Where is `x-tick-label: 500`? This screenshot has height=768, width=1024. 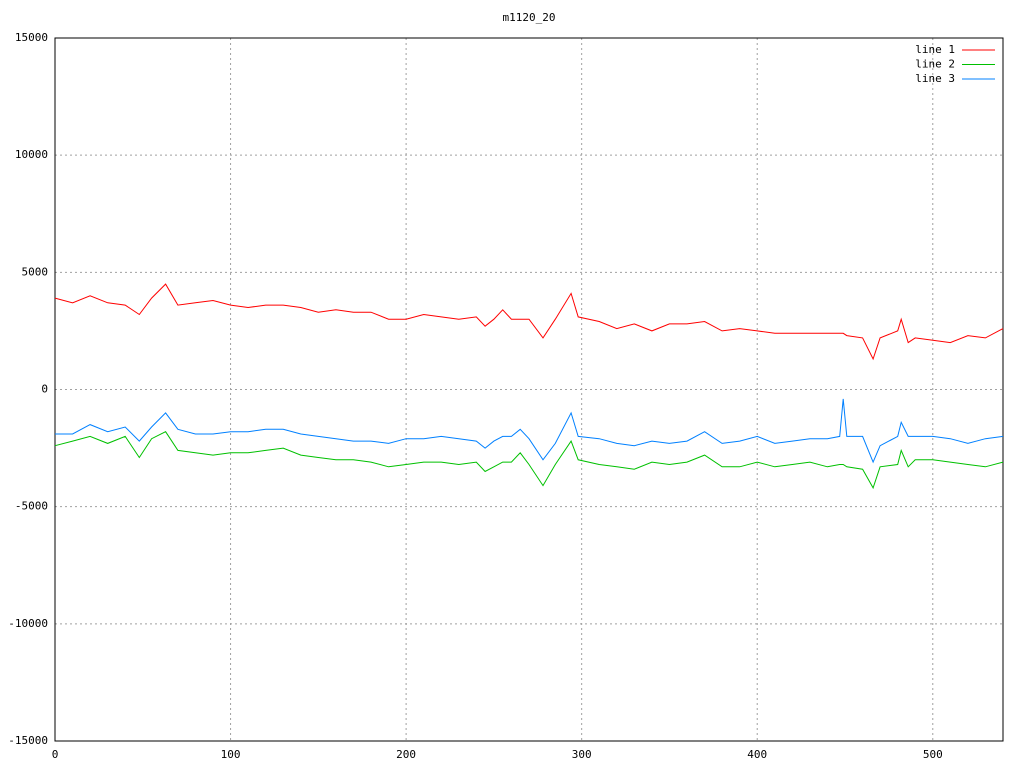
x-tick-label: 500 is located at coordinates (933, 754).